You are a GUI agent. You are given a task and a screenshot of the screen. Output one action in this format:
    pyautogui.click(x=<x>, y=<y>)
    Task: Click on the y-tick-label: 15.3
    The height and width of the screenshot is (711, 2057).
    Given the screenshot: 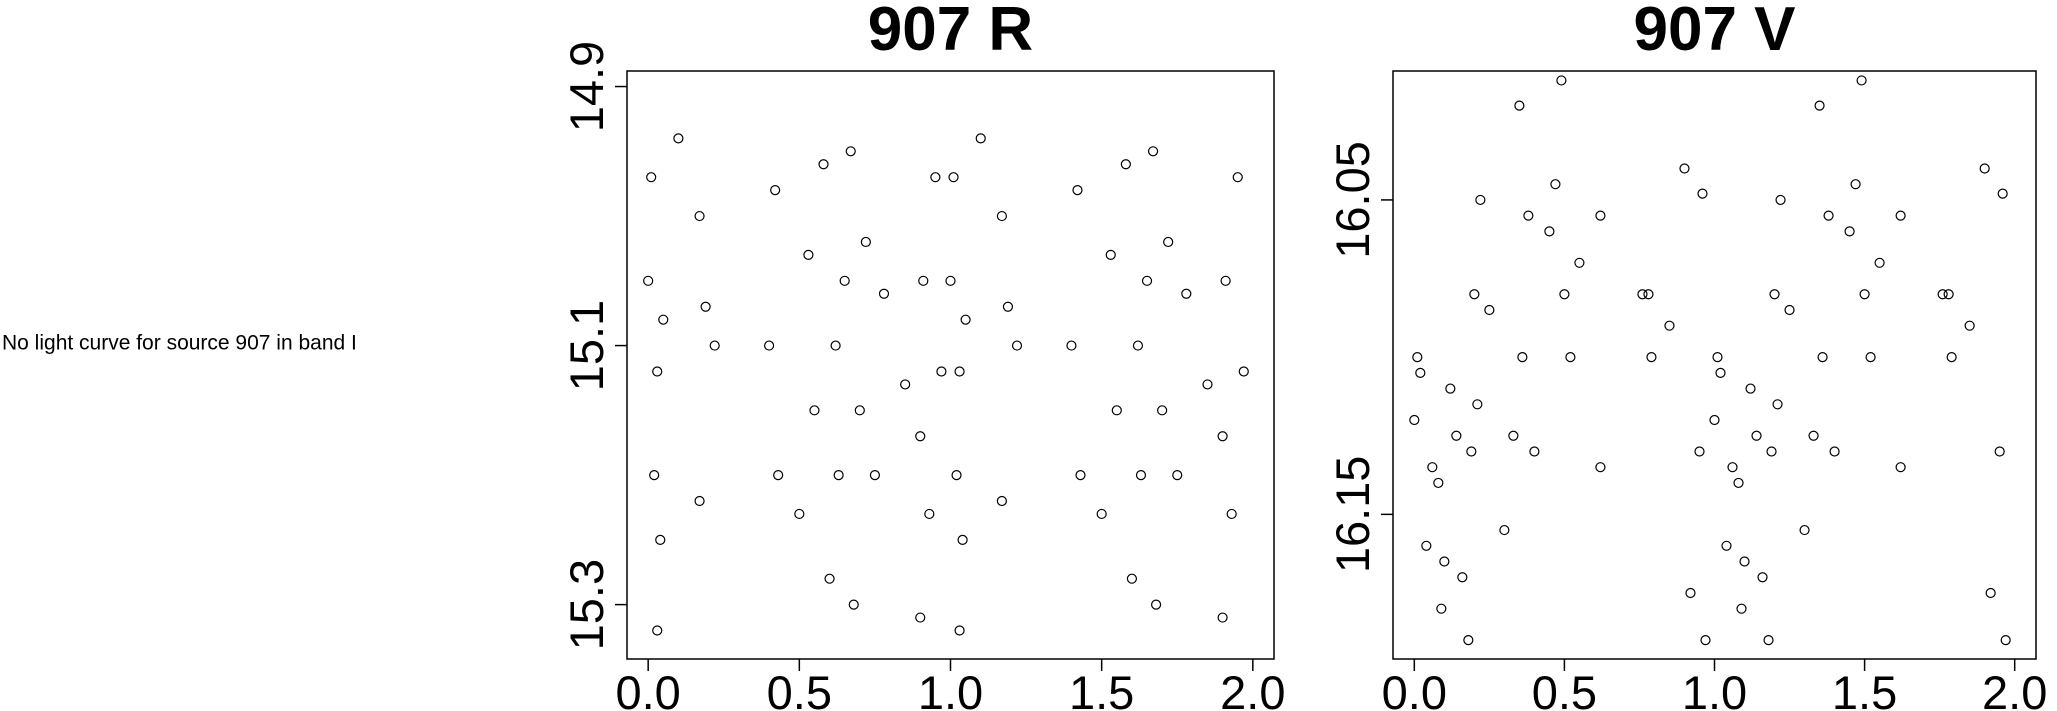 What is the action you would take?
    pyautogui.click(x=586, y=604)
    